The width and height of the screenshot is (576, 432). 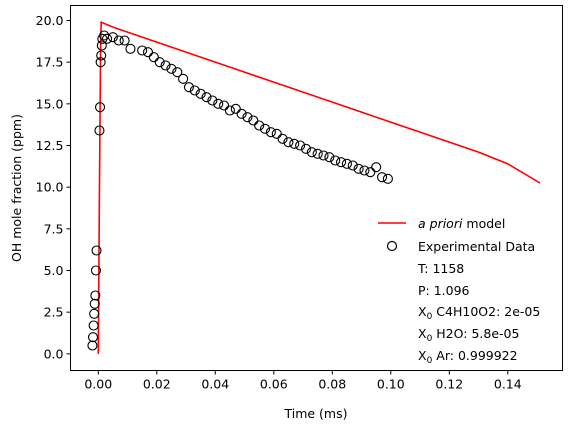 What do you see at coordinates (215, 384) in the screenshot?
I see `x-tick-label: 0.04` at bounding box center [215, 384].